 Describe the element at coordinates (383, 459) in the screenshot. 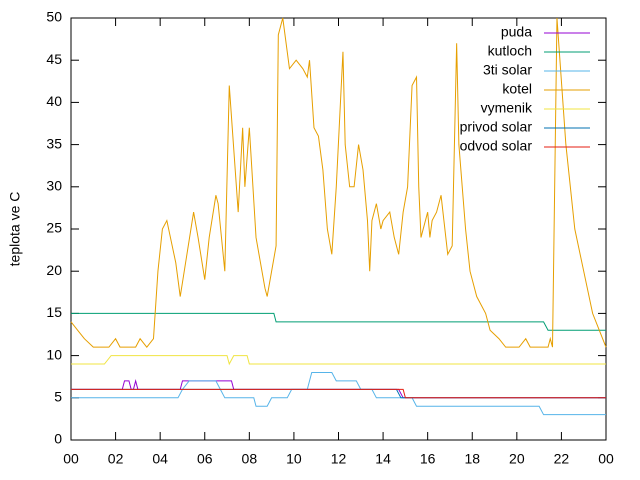

I see `x-tick-label: 14` at that location.